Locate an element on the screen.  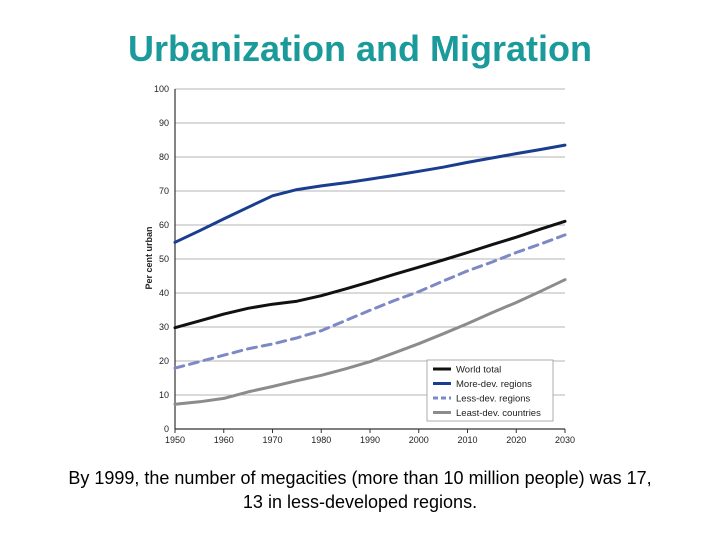
x-tick-label: 1970 is located at coordinates (272, 440).